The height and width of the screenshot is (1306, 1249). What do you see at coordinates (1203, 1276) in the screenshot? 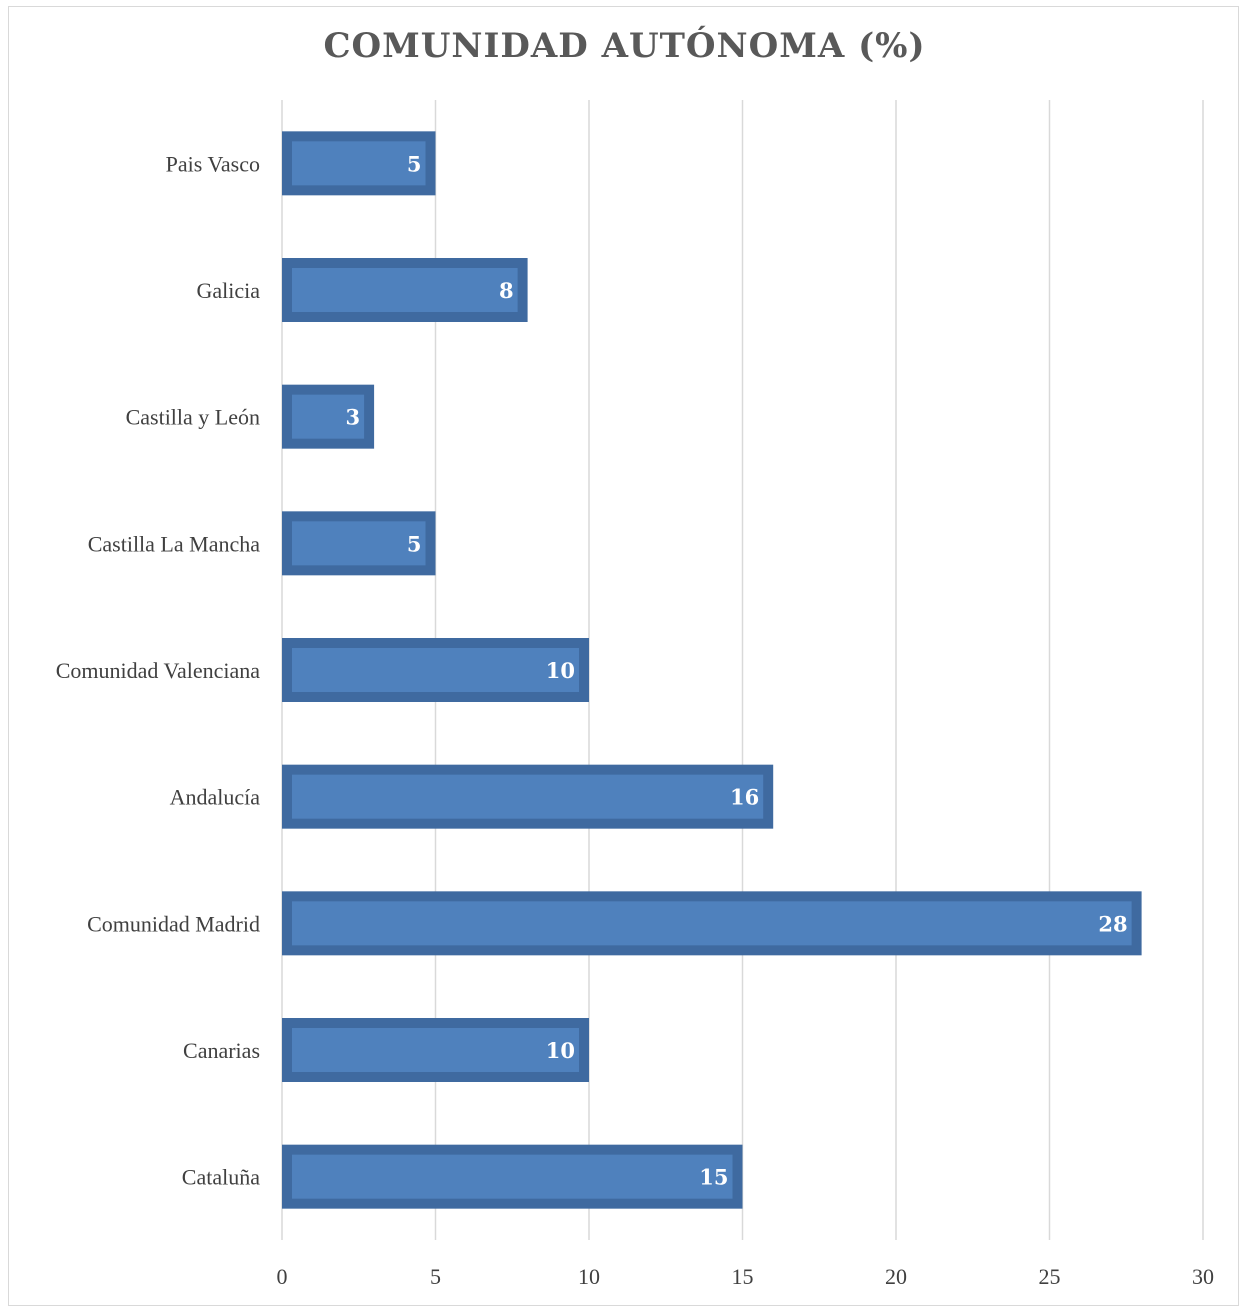
I see `x-tick-label: 30` at bounding box center [1203, 1276].